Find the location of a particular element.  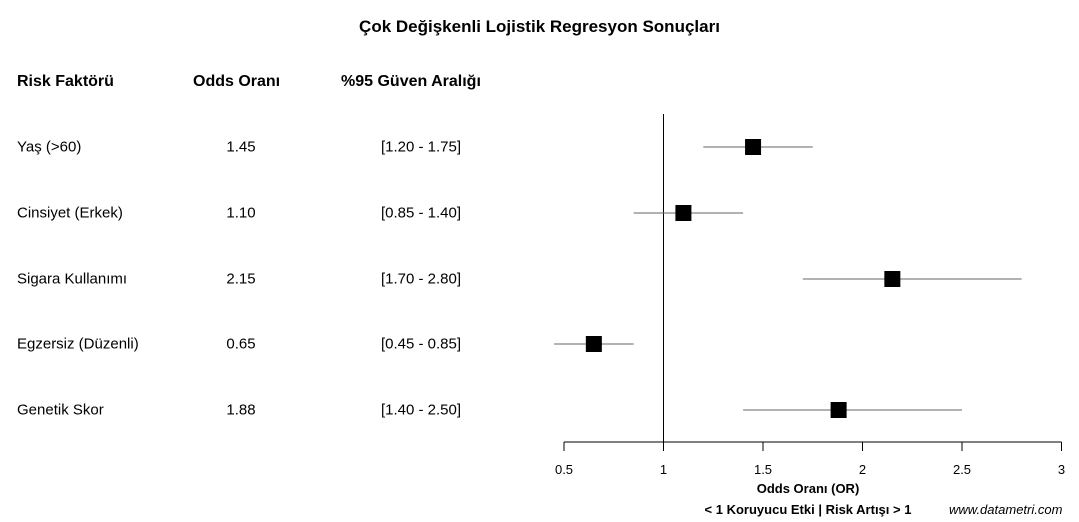

row-confidence-interval: [0.85 - 1.40] is located at coordinates (421, 213).